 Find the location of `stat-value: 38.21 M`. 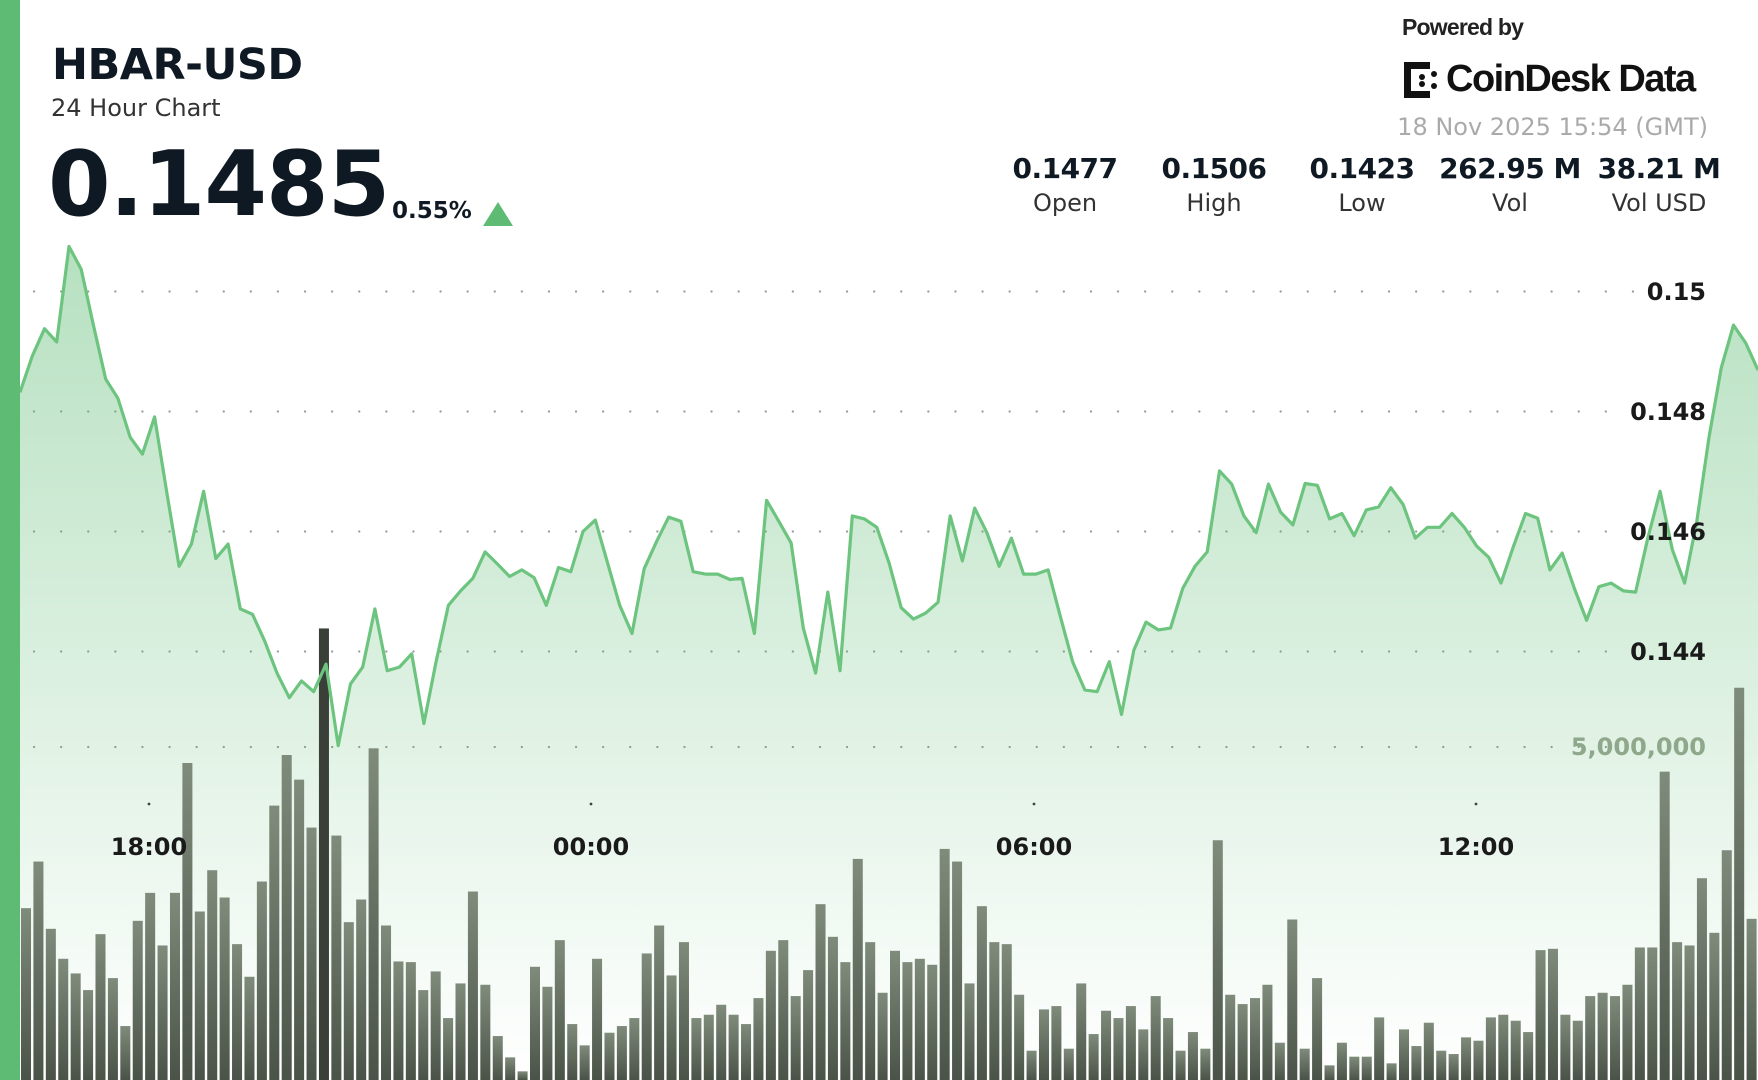

stat-value: 38.21 M is located at coordinates (1659, 168).